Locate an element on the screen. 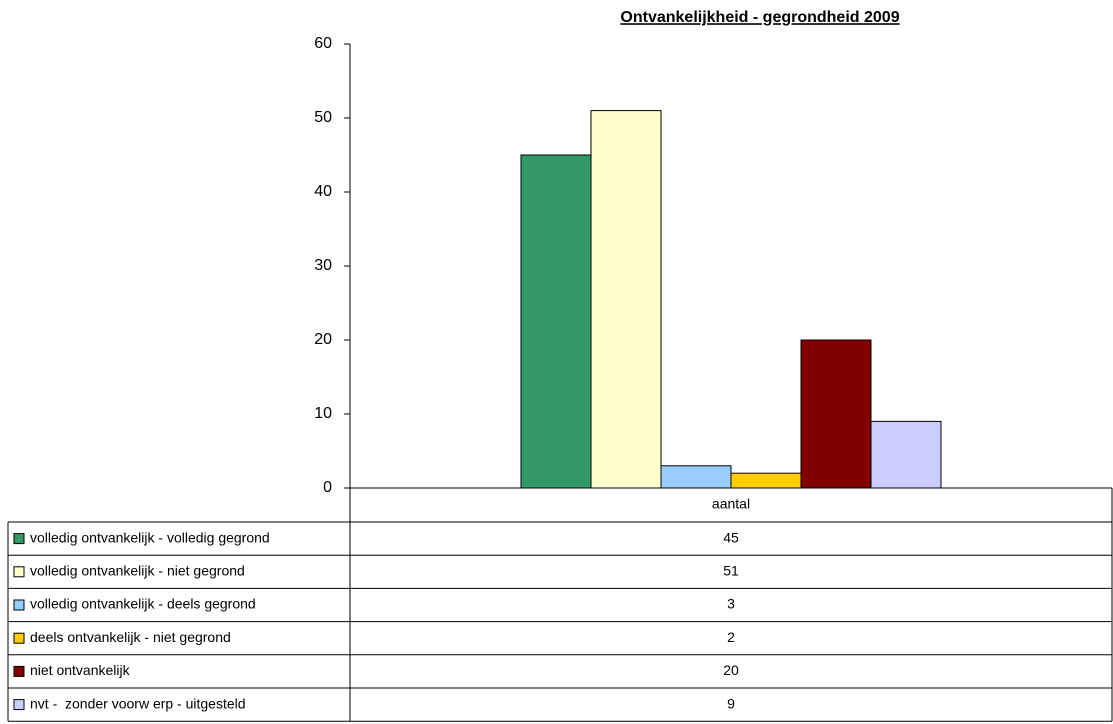 The image size is (1113, 724). legend-label: volledig ontvankelijk - volledig gegrond is located at coordinates (150, 537).